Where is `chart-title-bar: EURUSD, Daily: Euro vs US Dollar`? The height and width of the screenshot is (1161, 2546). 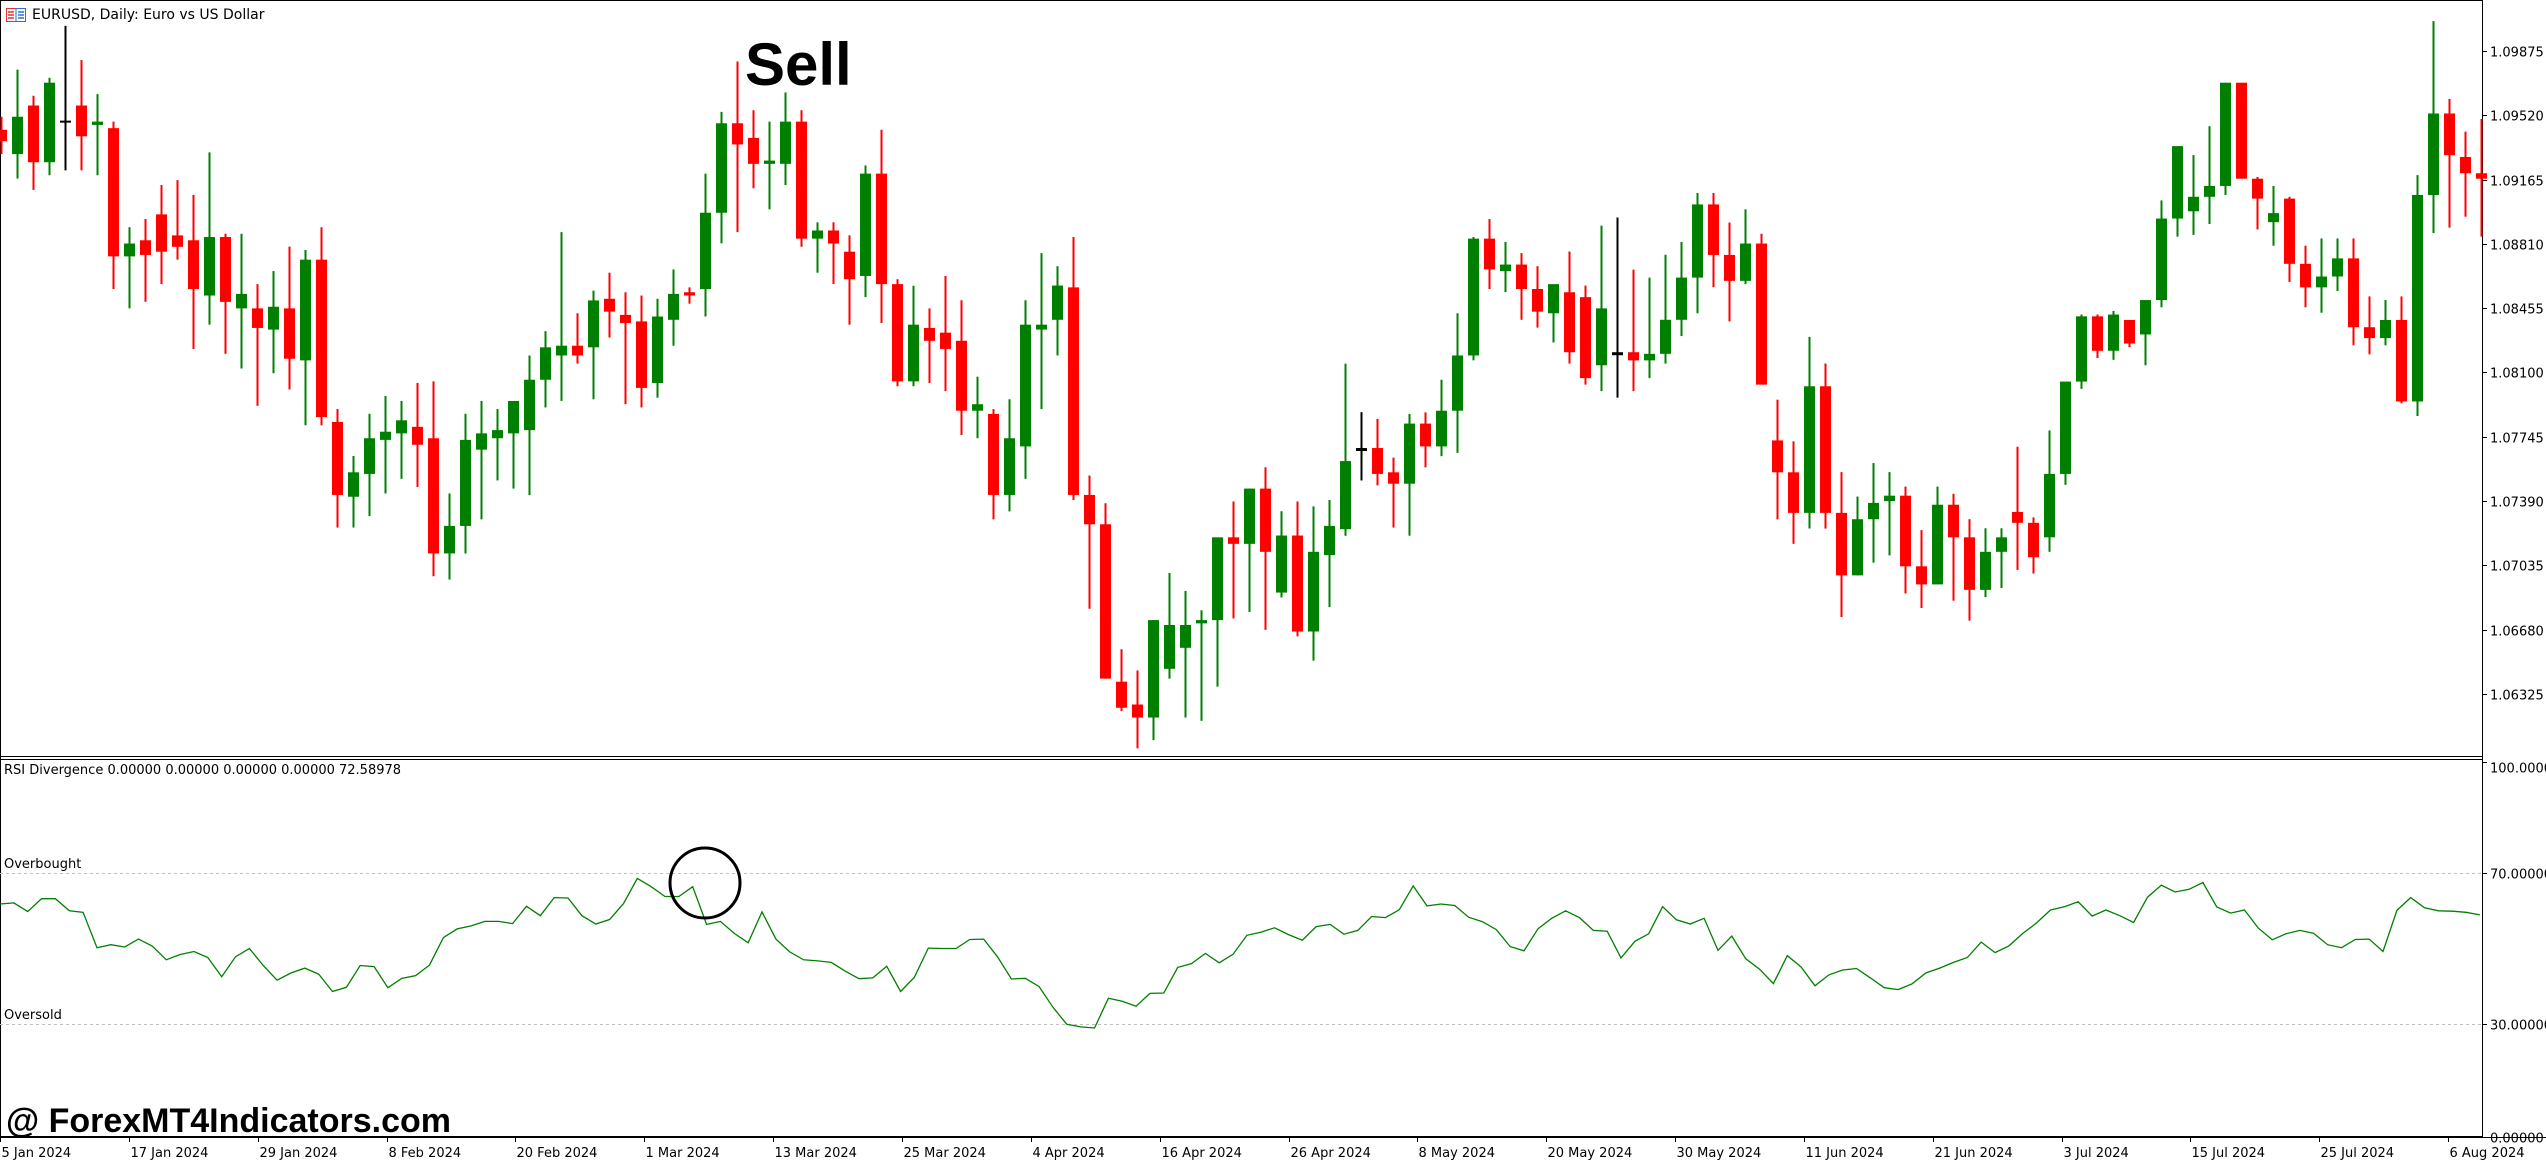 chart-title-bar: EURUSD, Daily: Euro vs US Dollar is located at coordinates (135, 15).